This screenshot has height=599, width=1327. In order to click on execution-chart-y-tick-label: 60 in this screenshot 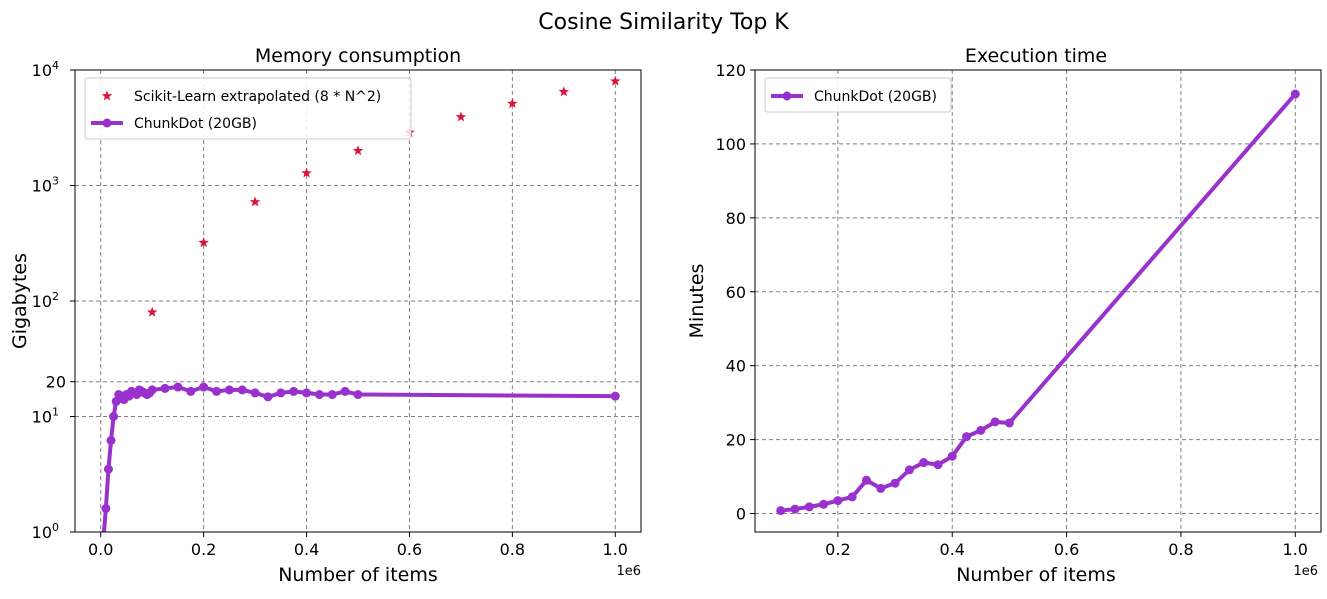, I will do `click(736, 292)`.